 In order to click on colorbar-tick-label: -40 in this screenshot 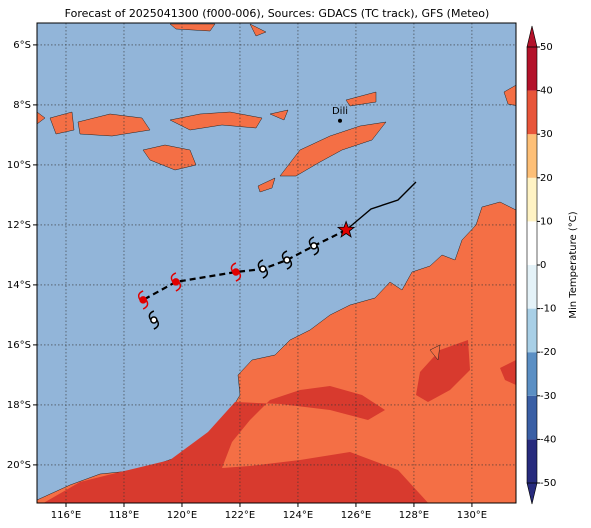, I will do `click(548, 439)`.